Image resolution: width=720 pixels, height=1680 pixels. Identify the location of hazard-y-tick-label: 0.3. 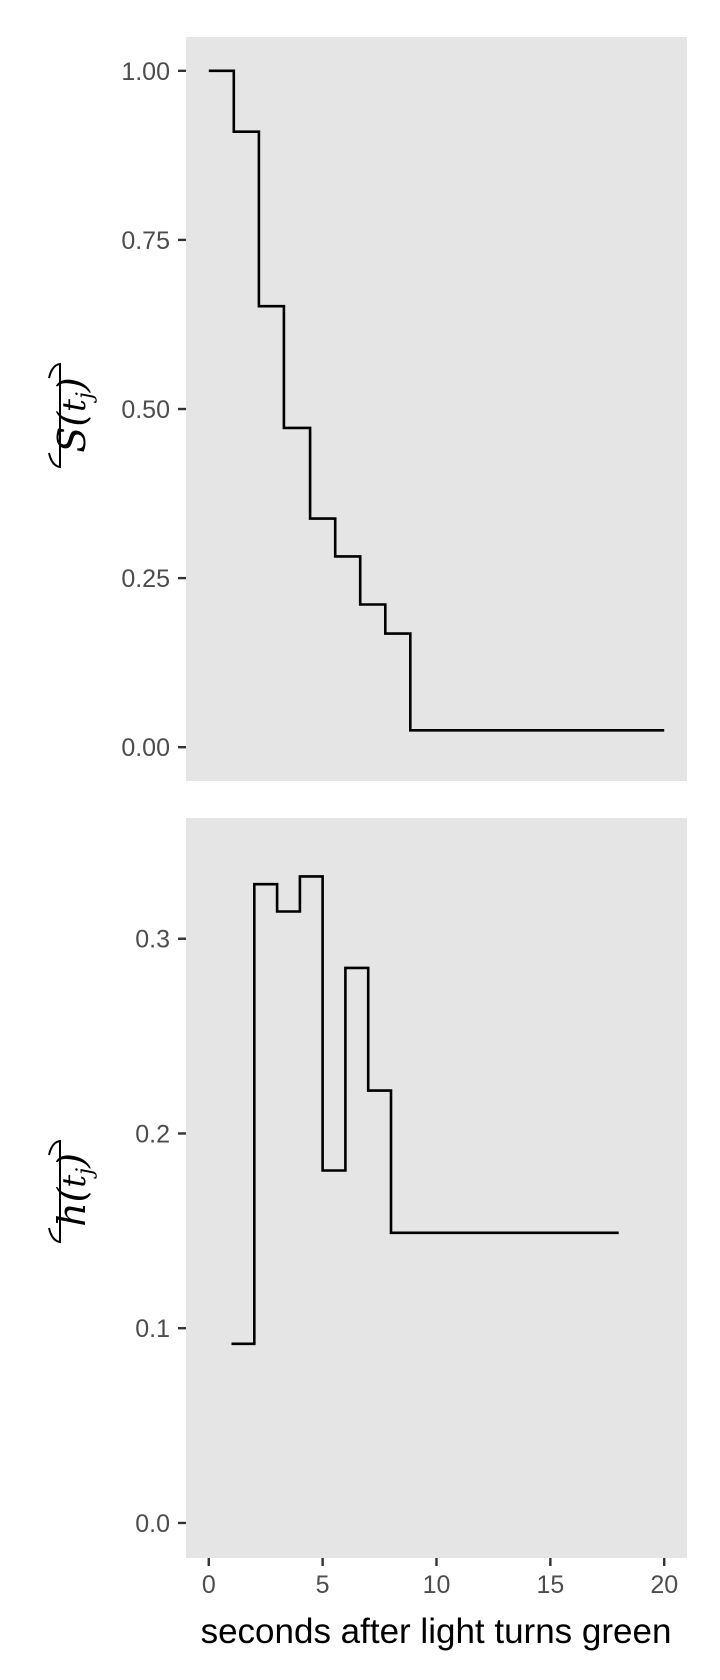
(152, 940).